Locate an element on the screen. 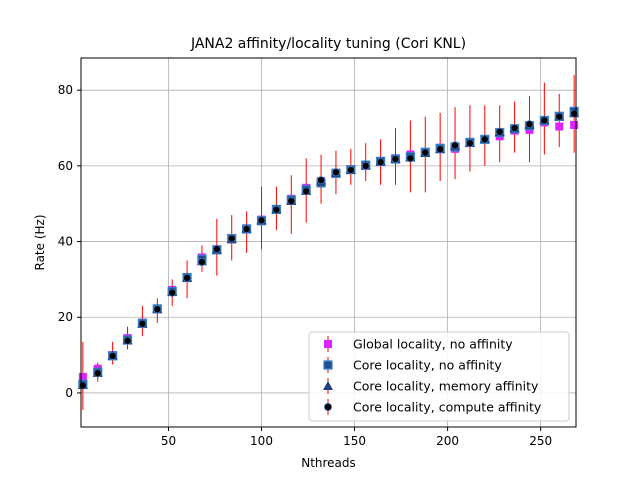 This screenshot has width=640, height=480. y-tick-label: 60 is located at coordinates (65, 166).